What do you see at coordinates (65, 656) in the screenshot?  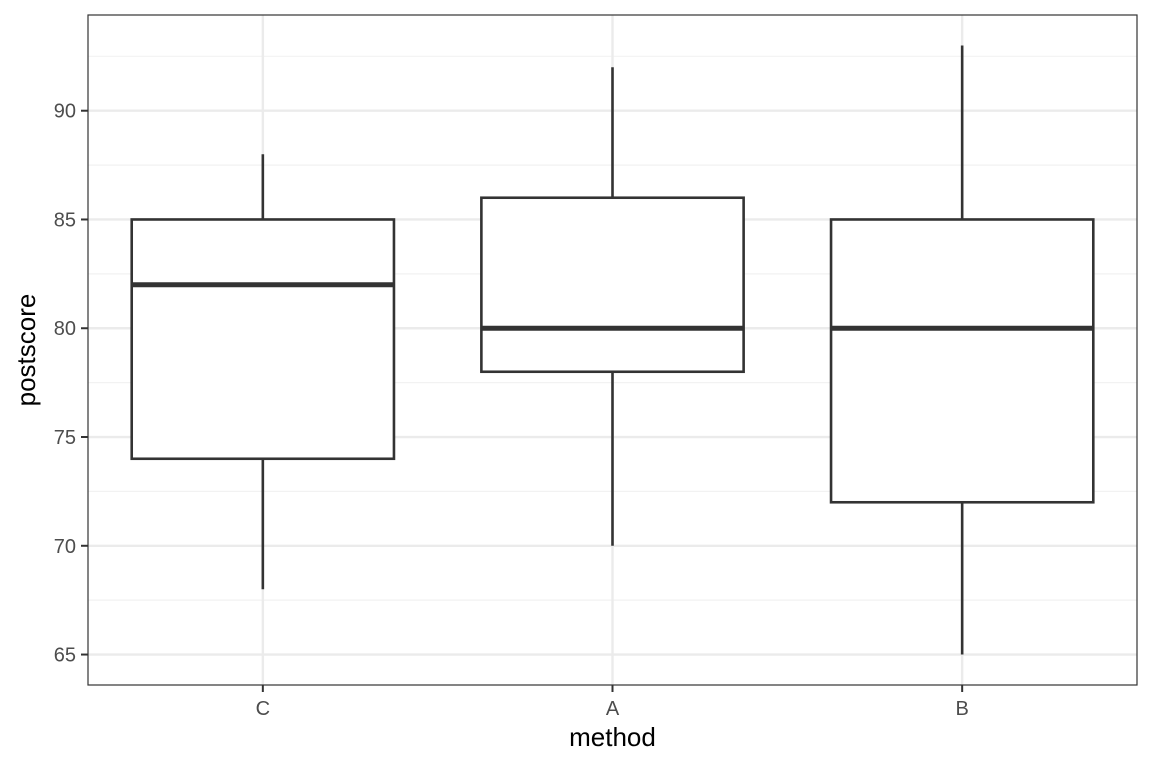 I see `y-tick-label: 65` at bounding box center [65, 656].